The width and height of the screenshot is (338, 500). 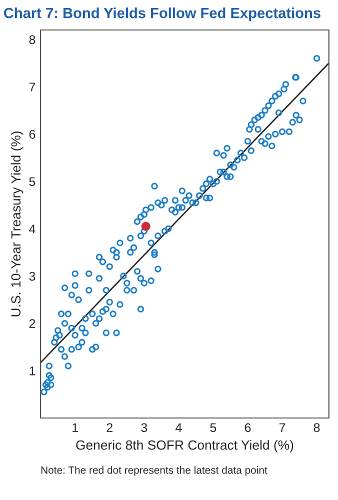 I want to click on y-axis-title: U.S. 10-Year Treasury Yield (%), so click(x=17, y=224).